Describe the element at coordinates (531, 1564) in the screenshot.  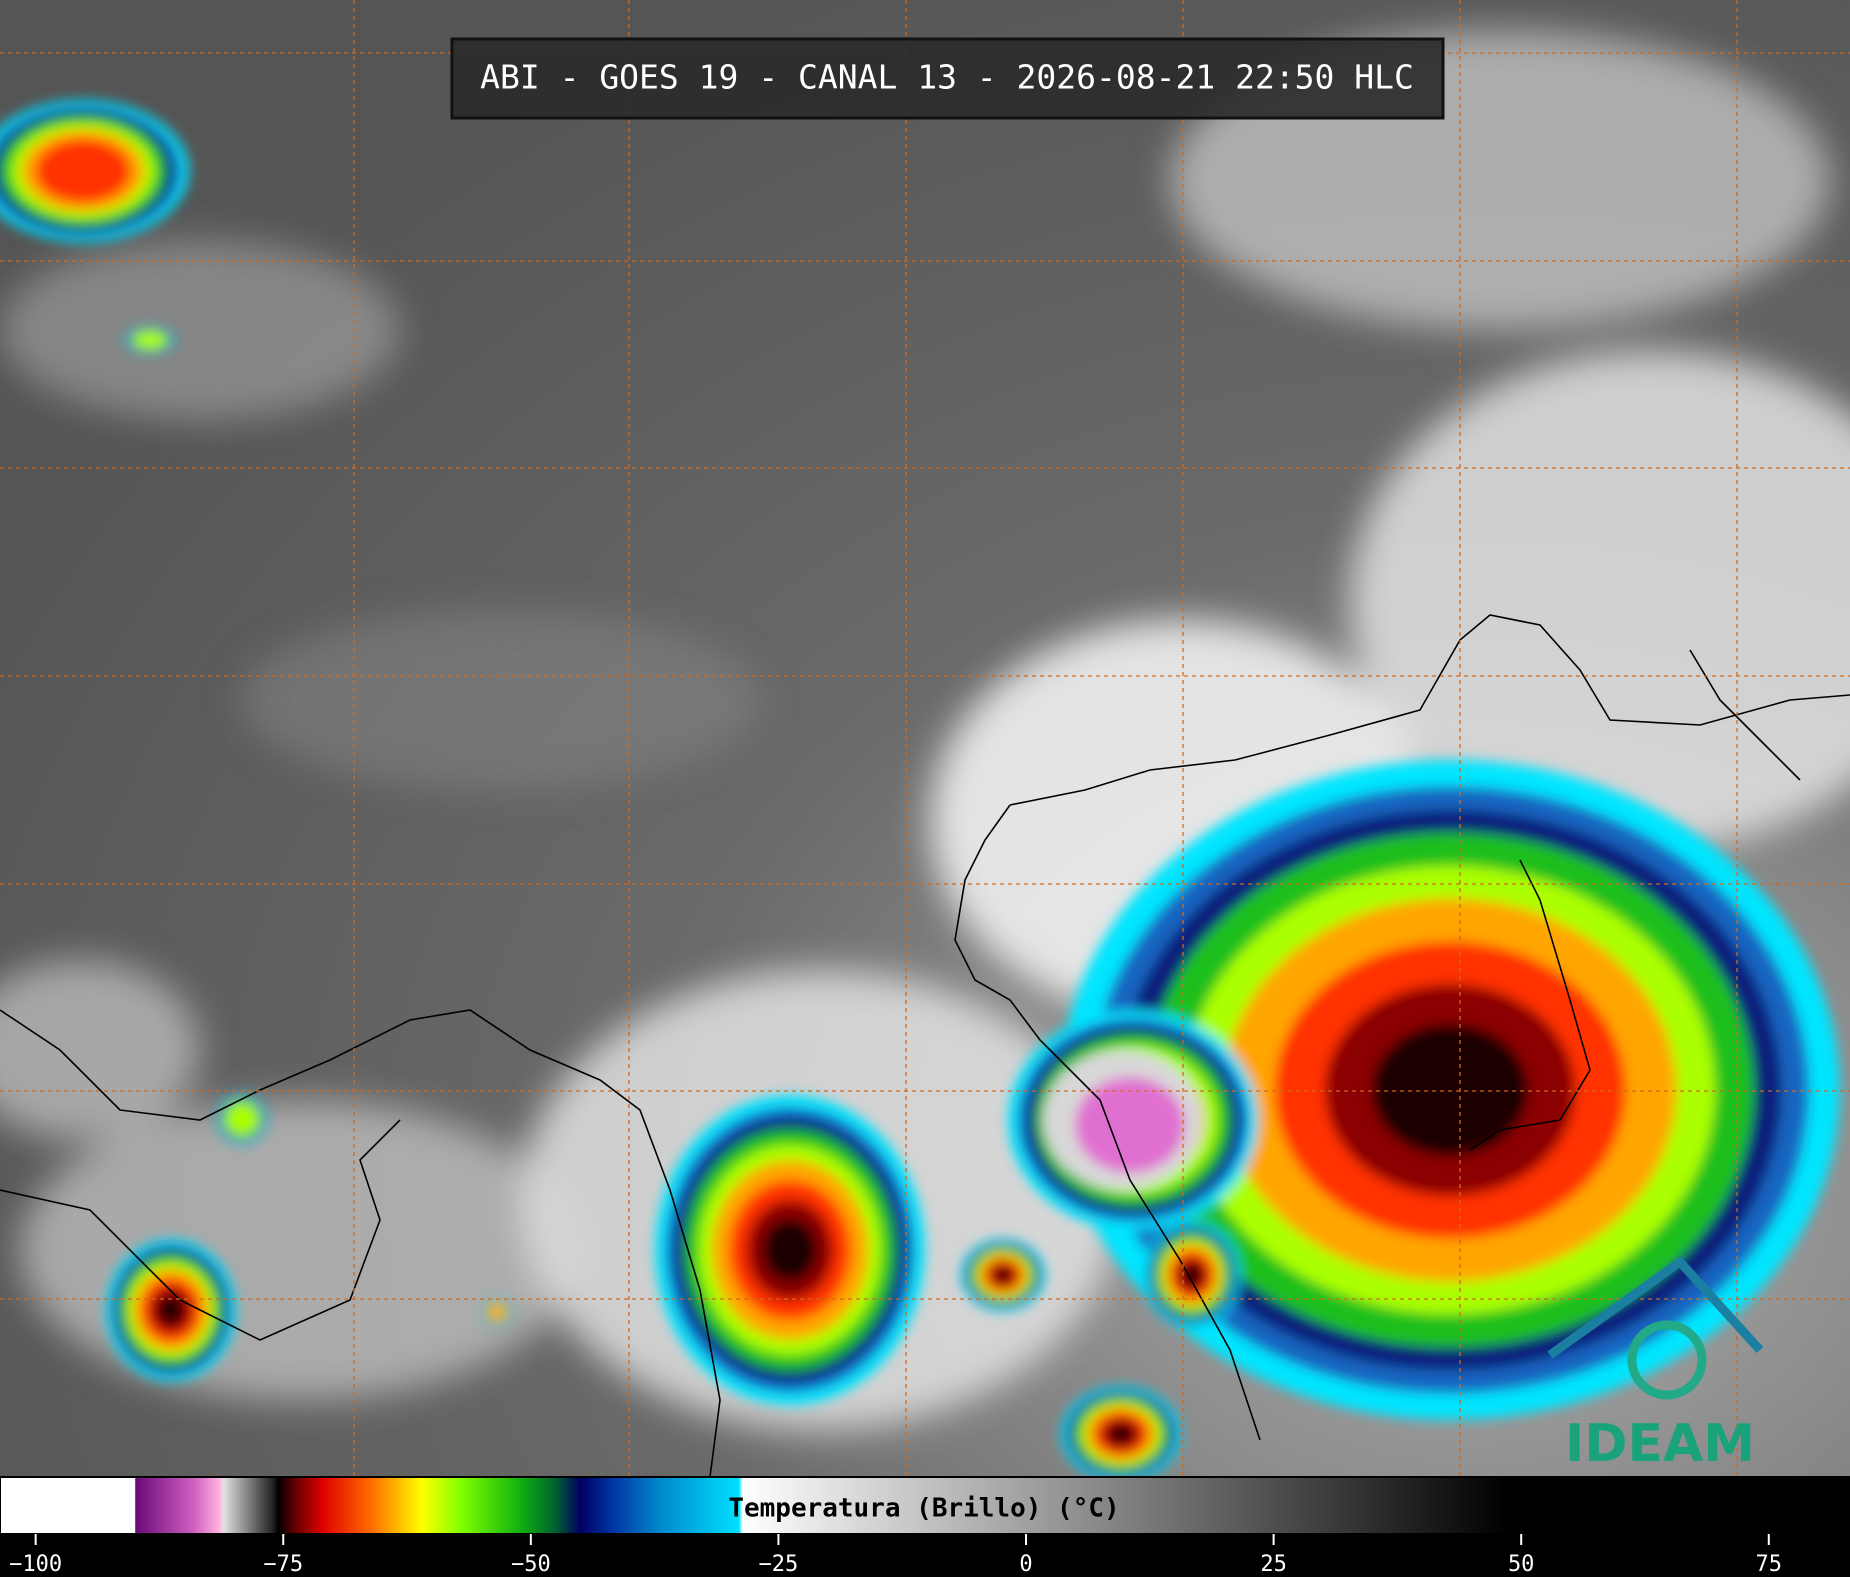
I see `tick-label: −50` at that location.